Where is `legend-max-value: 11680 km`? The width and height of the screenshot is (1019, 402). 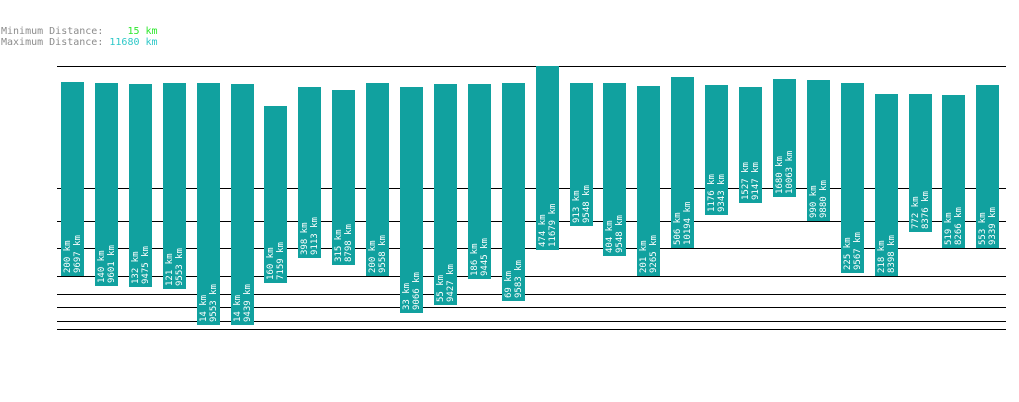 legend-max-value: 11680 km is located at coordinates (133, 42).